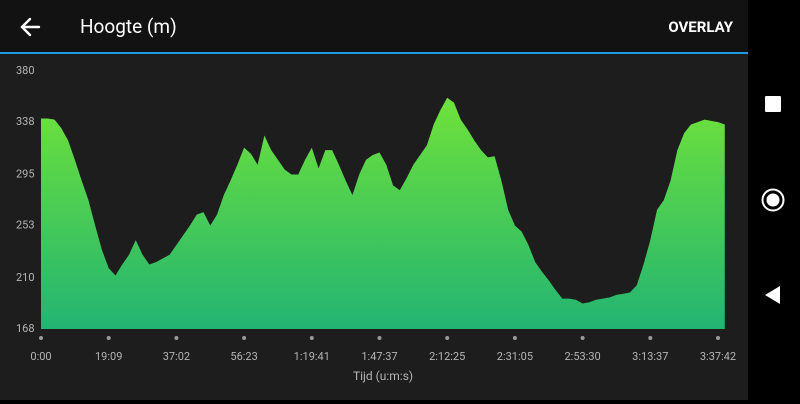 The height and width of the screenshot is (404, 800). Describe the element at coordinates (582, 356) in the screenshot. I see `x-tick-label: 2:53:30` at that location.